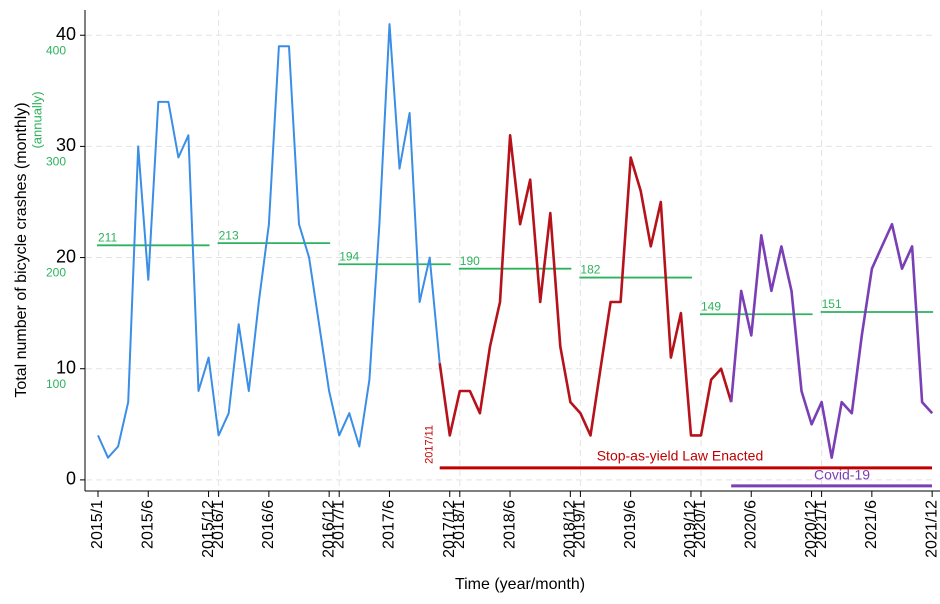  I want to click on y-tick-label: 20, so click(66, 256).